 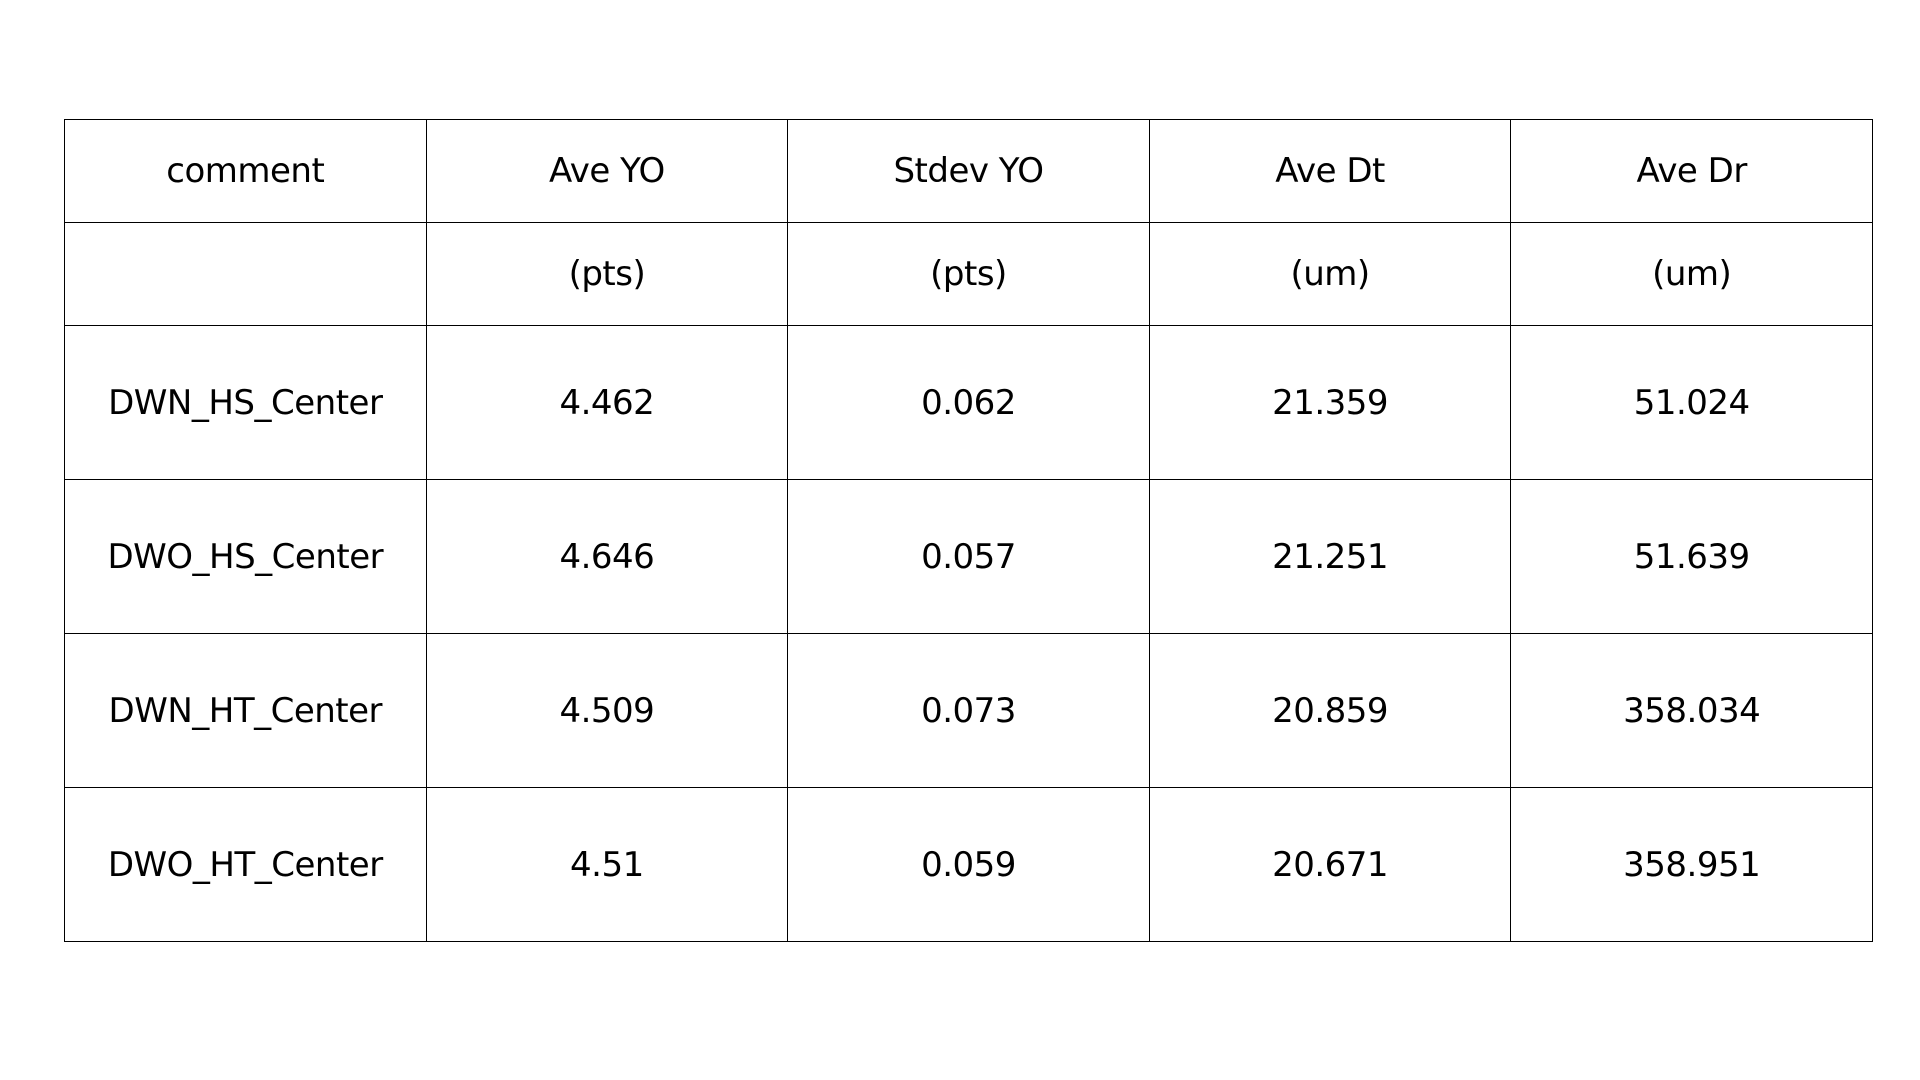 What do you see at coordinates (245, 274) in the screenshot?
I see `empty-cell` at bounding box center [245, 274].